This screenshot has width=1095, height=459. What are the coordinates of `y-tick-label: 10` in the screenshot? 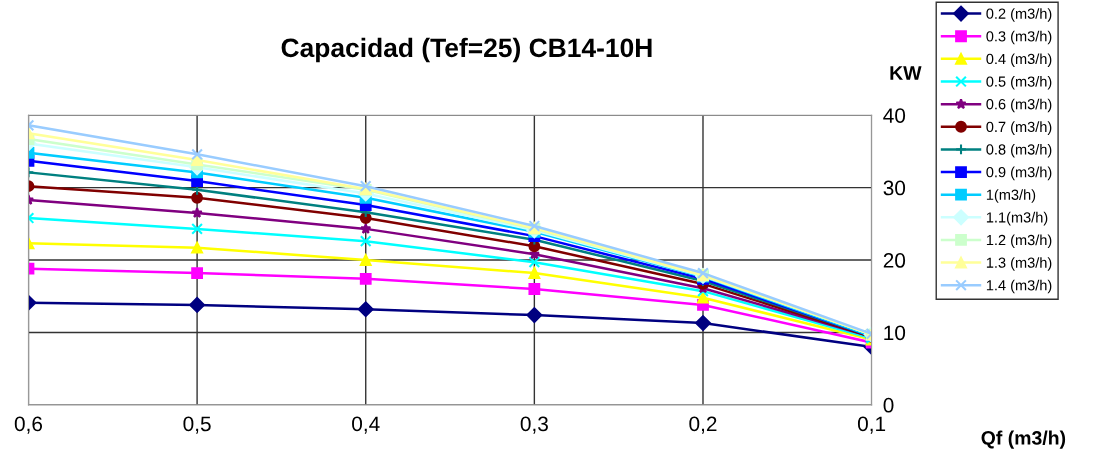 It's located at (895, 333).